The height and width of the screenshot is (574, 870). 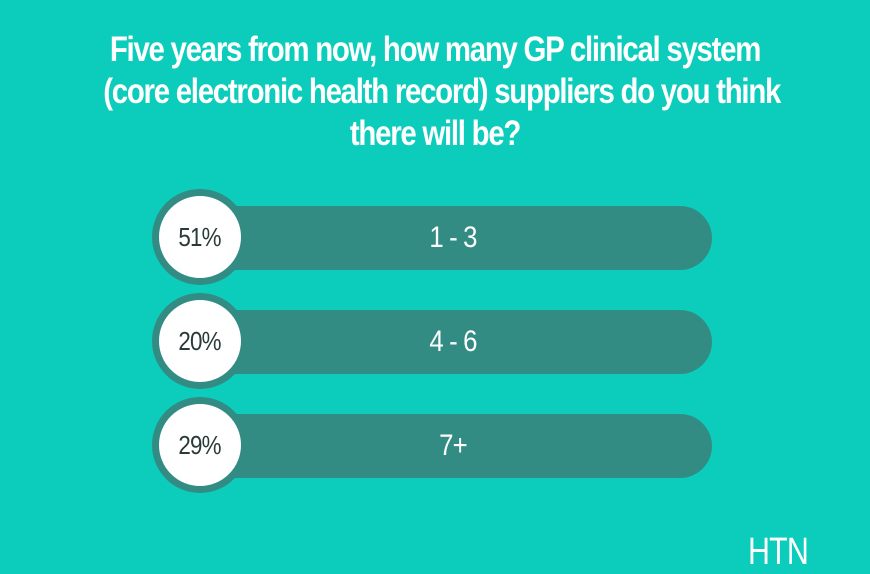 I want to click on percent-badge-2: 20%, so click(x=200, y=341).